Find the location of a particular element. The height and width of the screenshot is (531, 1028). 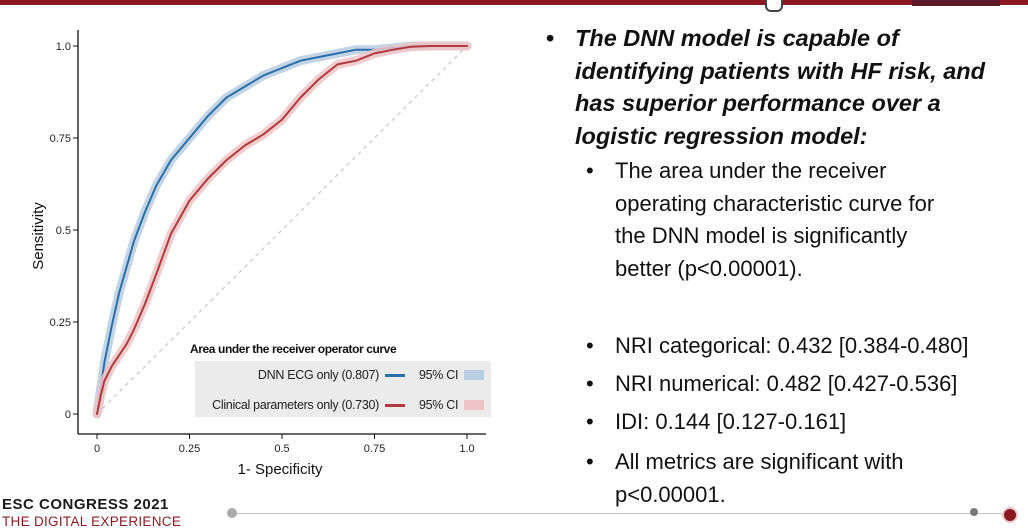

legend-ci-swatch-clinical is located at coordinates (474, 405).